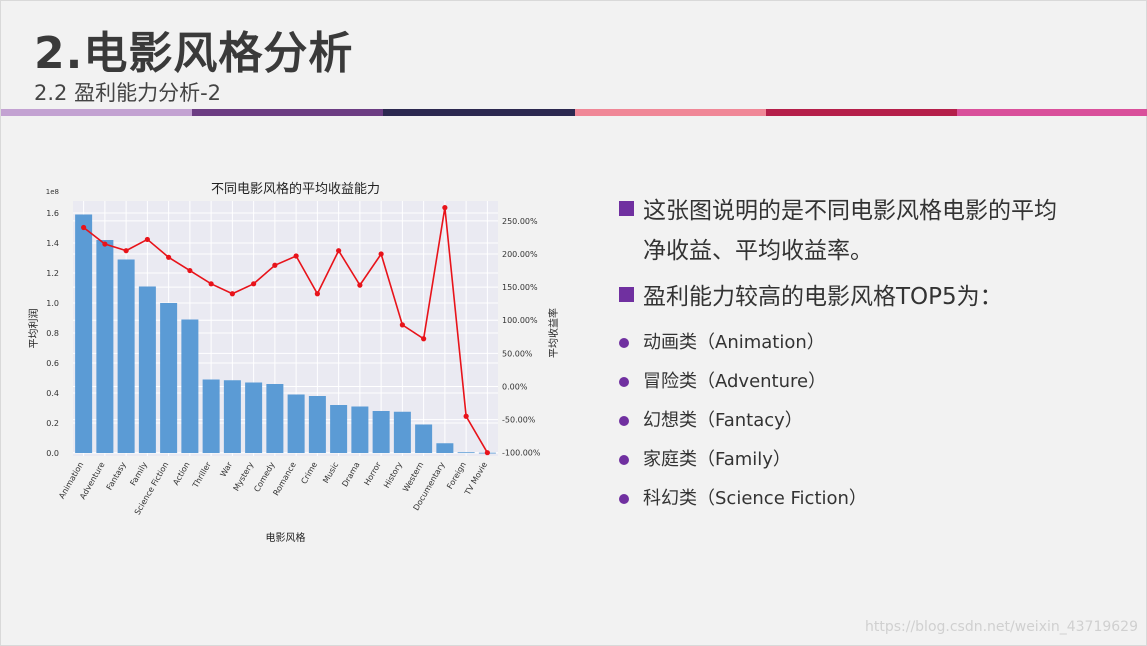 The height and width of the screenshot is (646, 1147). What do you see at coordinates (52, 333) in the screenshot?
I see `y-tick-label: 0.8` at bounding box center [52, 333].